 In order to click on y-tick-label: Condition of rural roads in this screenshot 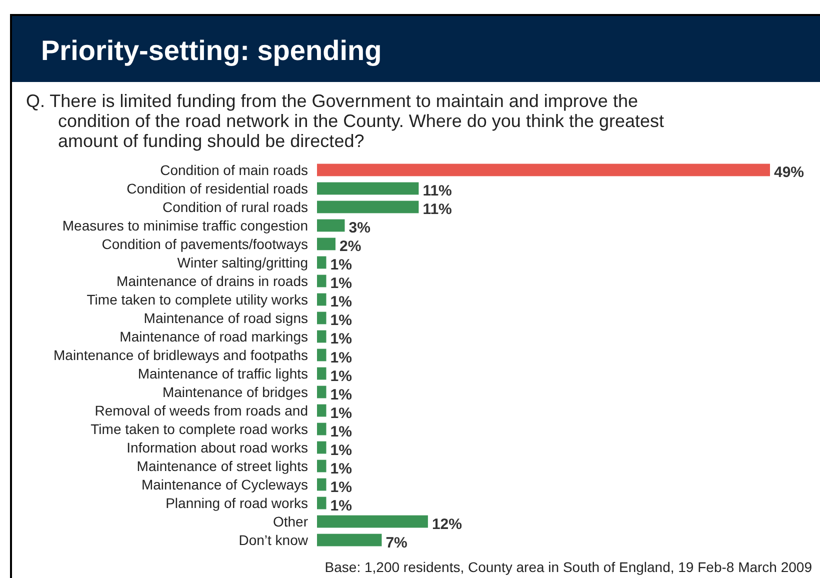, I will do `click(235, 206)`.